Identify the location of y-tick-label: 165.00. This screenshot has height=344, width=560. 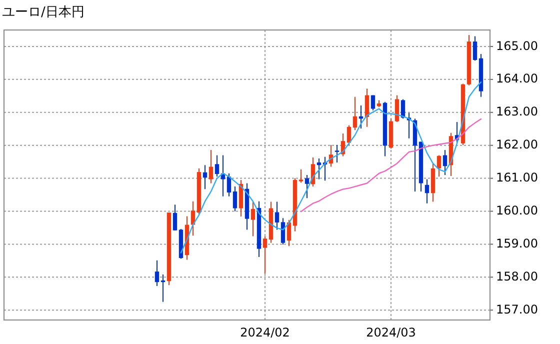
(517, 45).